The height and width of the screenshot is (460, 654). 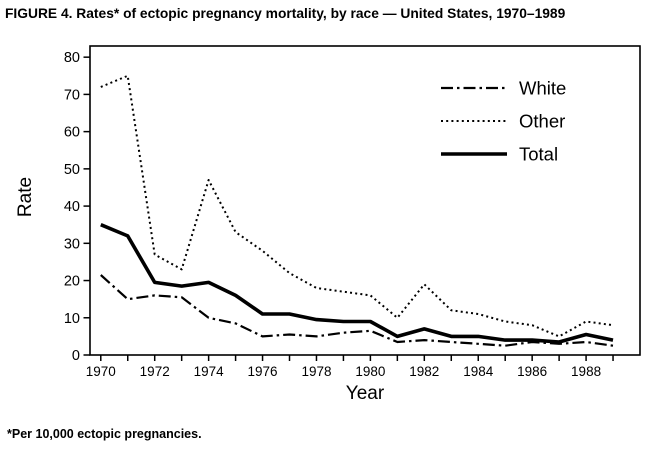 What do you see at coordinates (72, 244) in the screenshot?
I see `y-tick-label: 30` at bounding box center [72, 244].